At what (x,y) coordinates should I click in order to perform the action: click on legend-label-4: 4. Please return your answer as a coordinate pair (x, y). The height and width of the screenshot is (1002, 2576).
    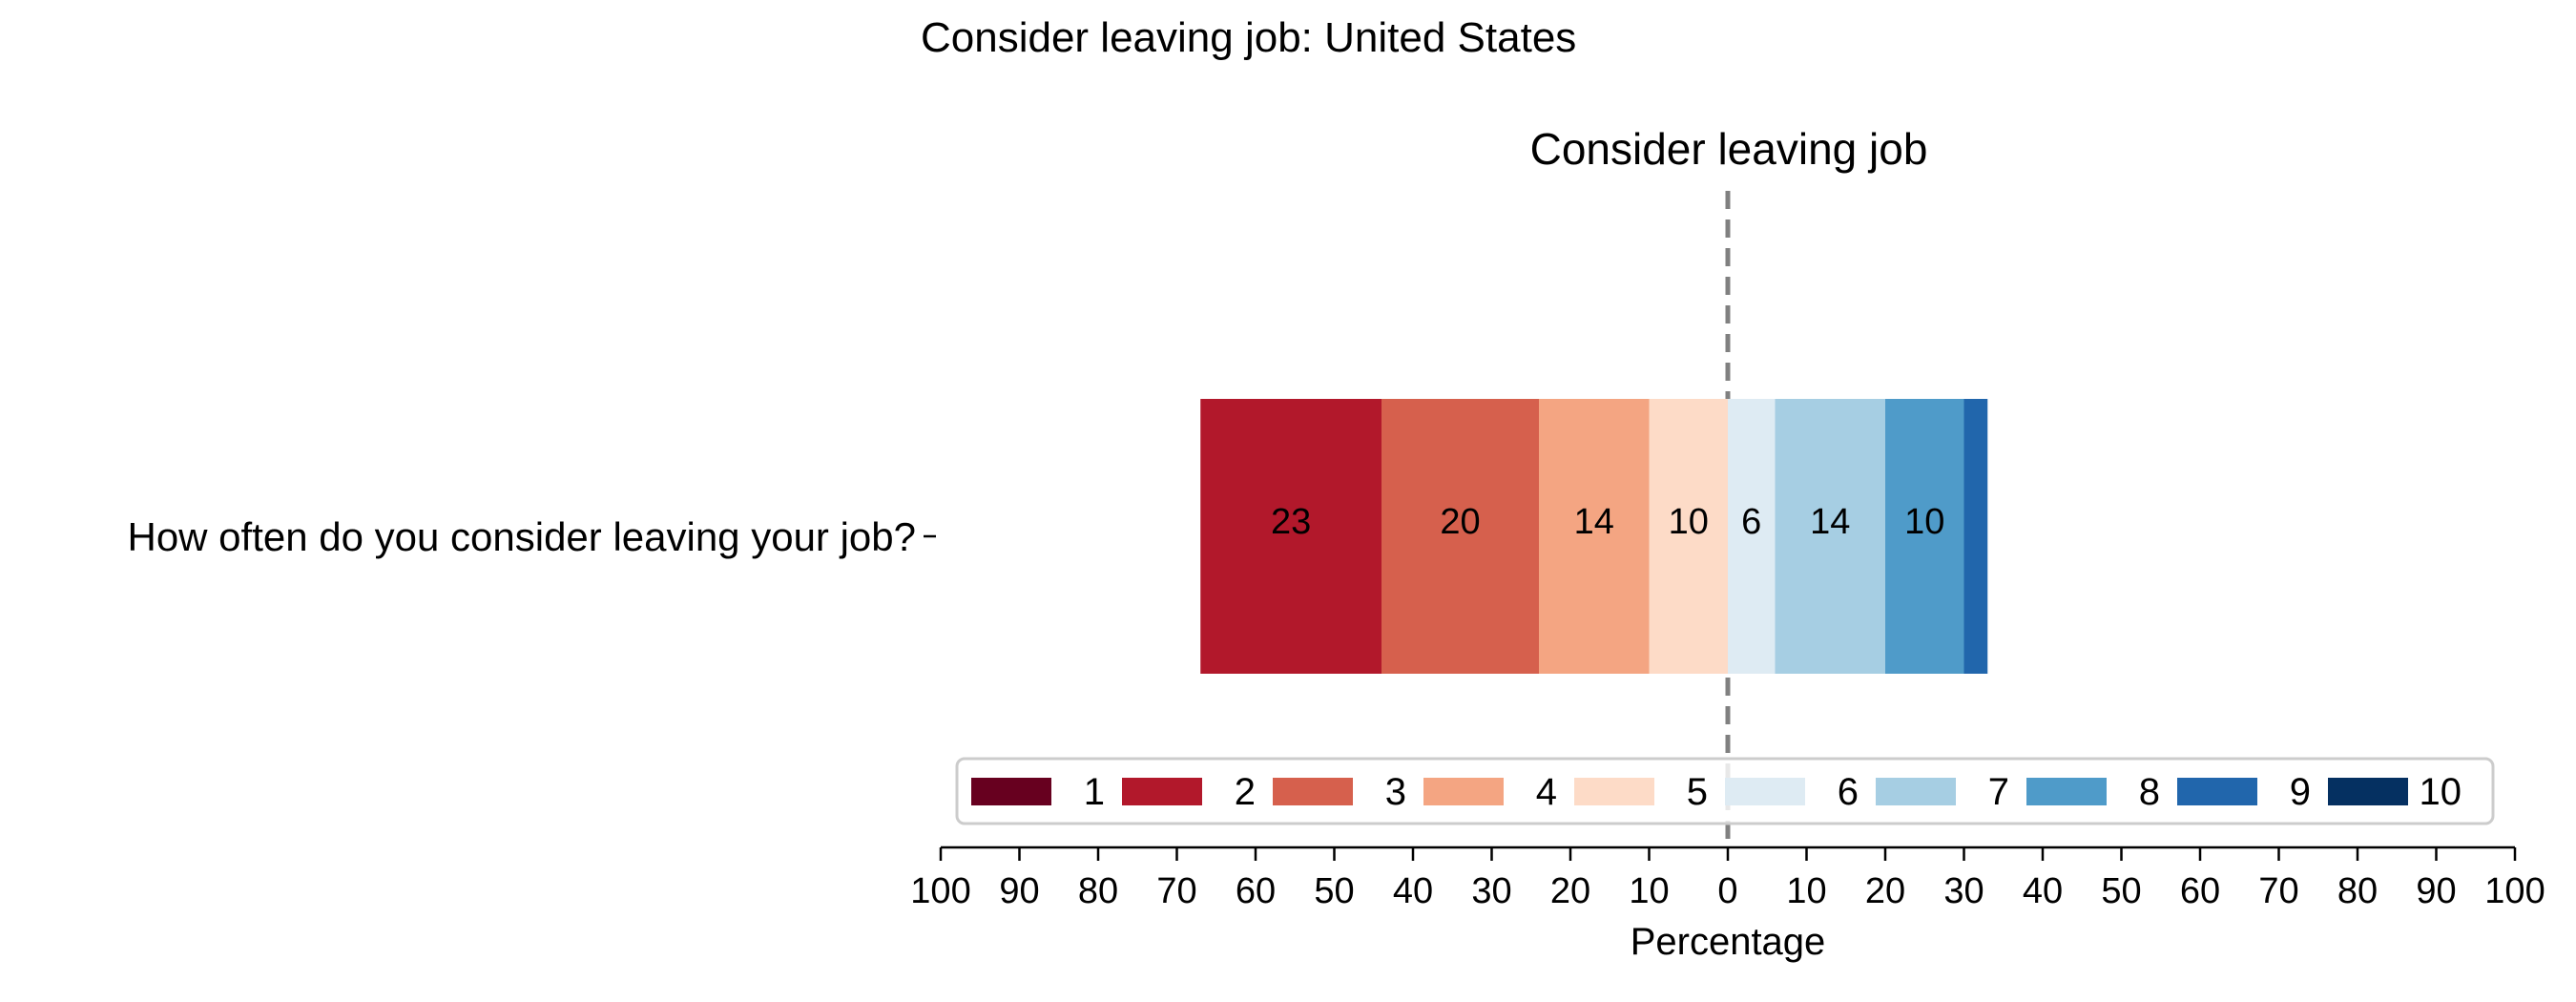
    Looking at the image, I should click on (1546, 792).